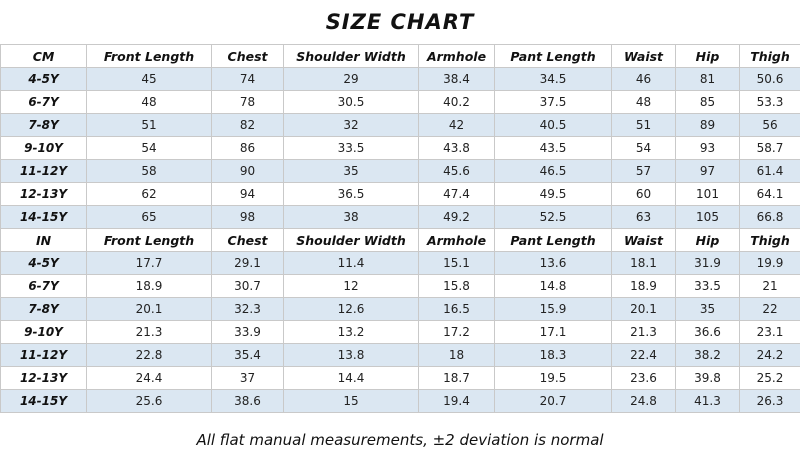  Describe the element at coordinates (456, 148) in the screenshot. I see `cm-measurement-cell: 43.8` at that location.